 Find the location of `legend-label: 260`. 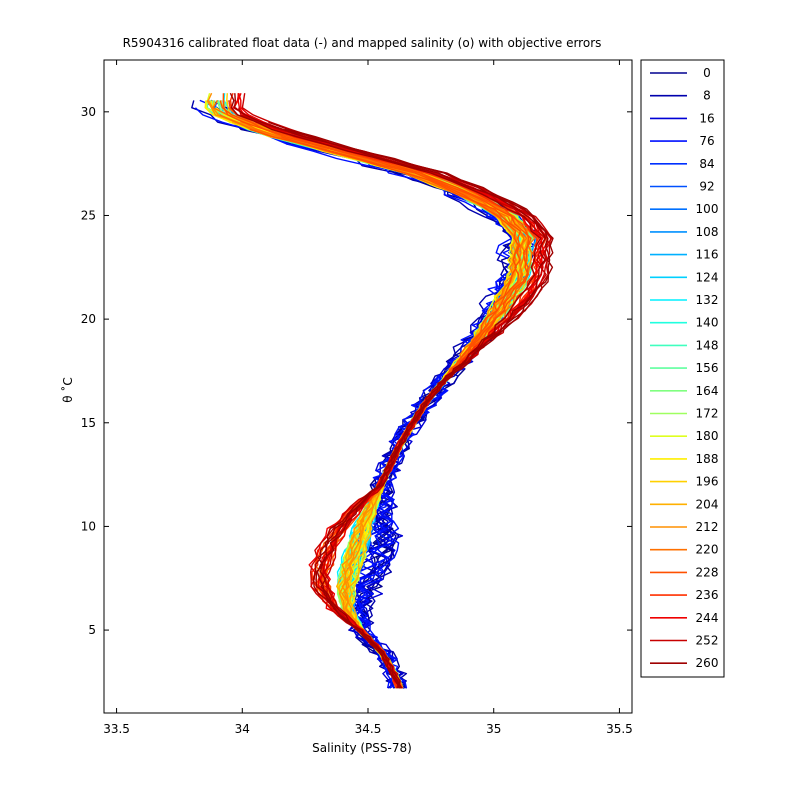

legend-label: 260 is located at coordinates (707, 663).